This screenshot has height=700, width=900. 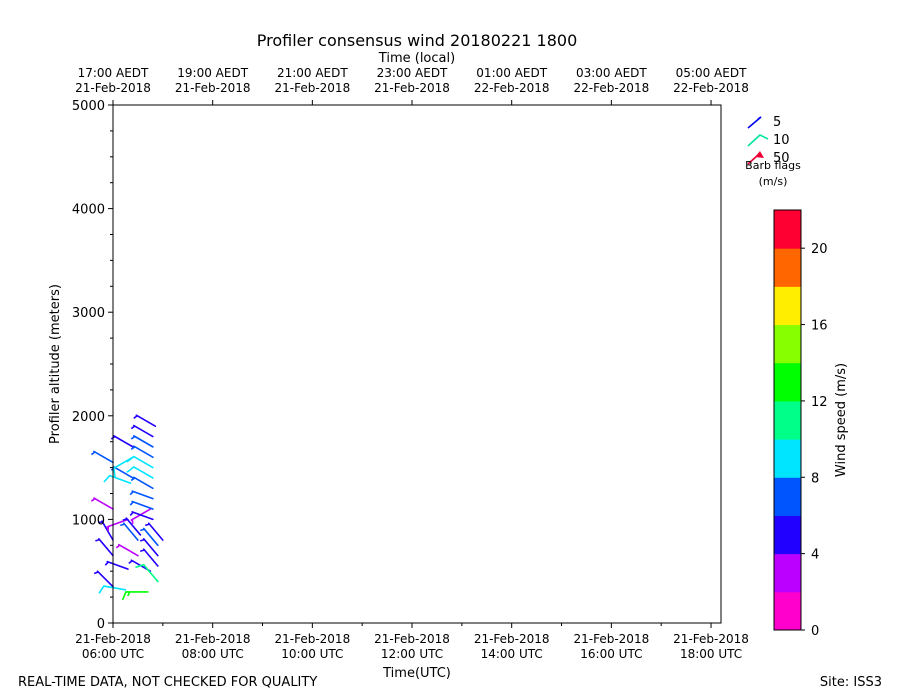 I want to click on footer-site: Site: ISS3, so click(x=851, y=682).